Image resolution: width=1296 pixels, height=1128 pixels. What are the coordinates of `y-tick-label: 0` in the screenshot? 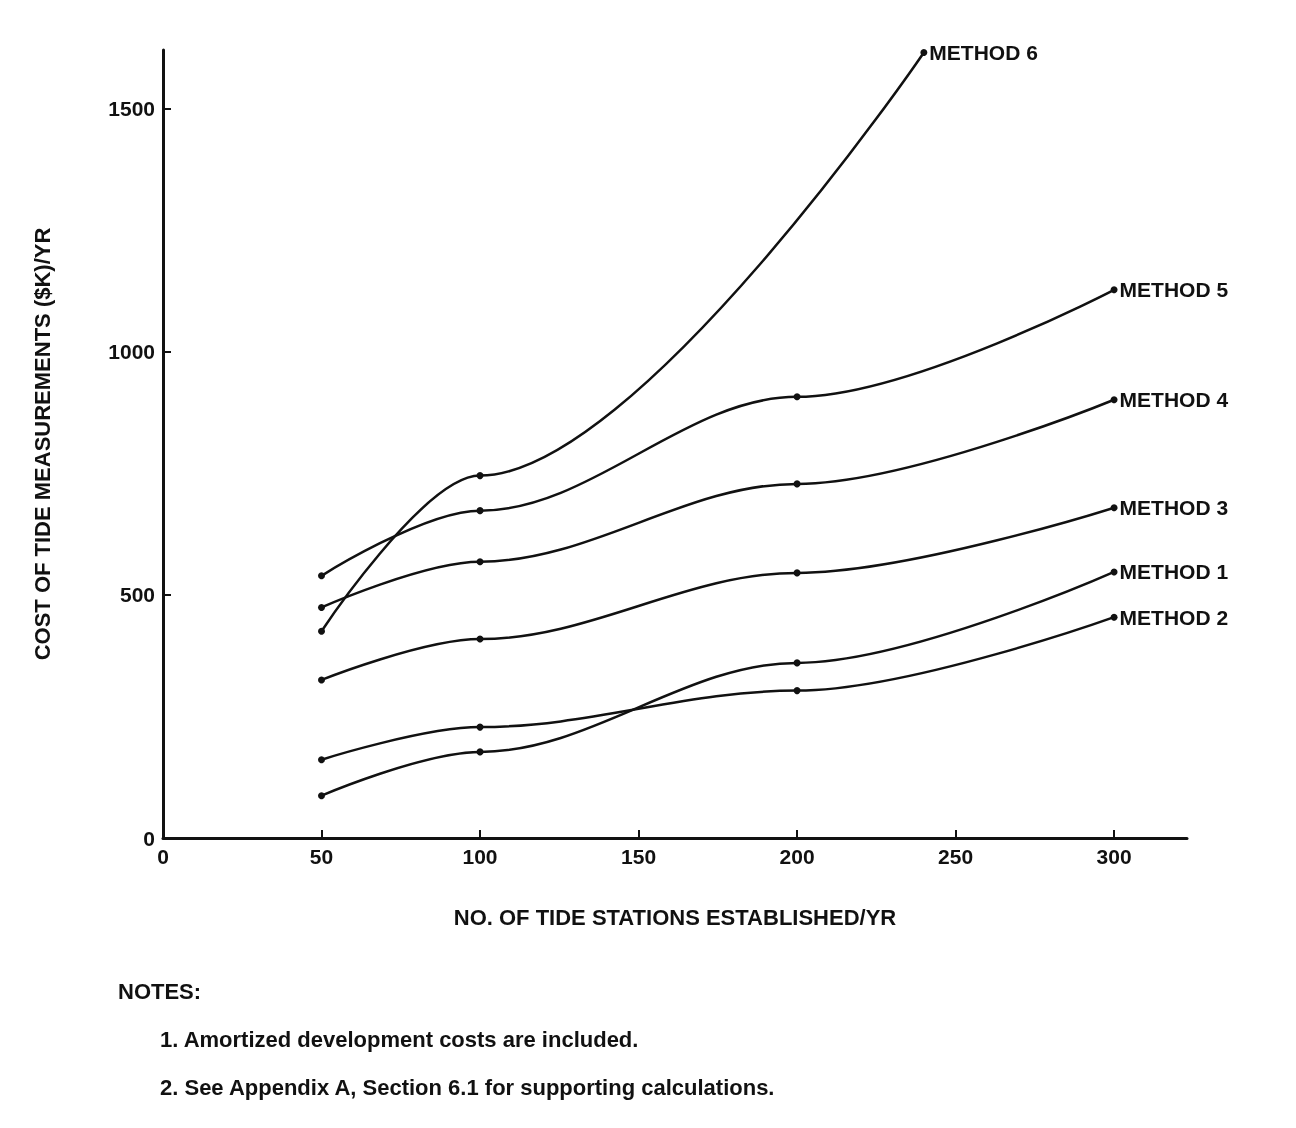 It's located at (149, 838).